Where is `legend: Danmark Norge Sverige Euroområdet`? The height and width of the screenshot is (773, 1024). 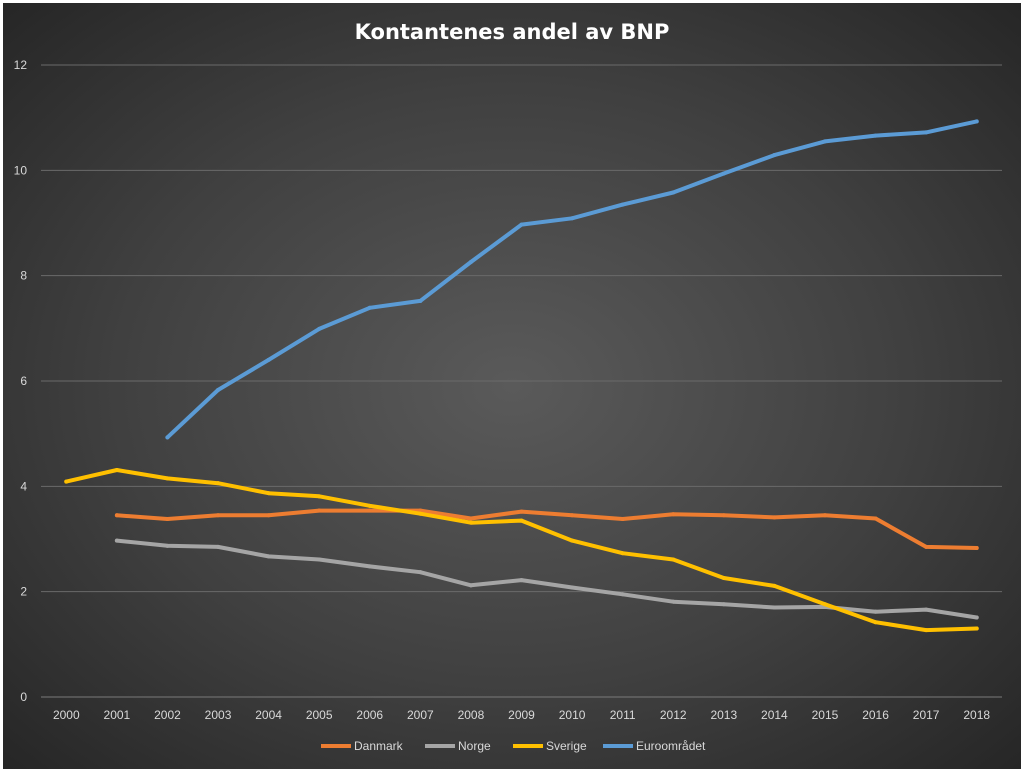
legend: Danmark Norge Sverige Euroområdet is located at coordinates (513, 746).